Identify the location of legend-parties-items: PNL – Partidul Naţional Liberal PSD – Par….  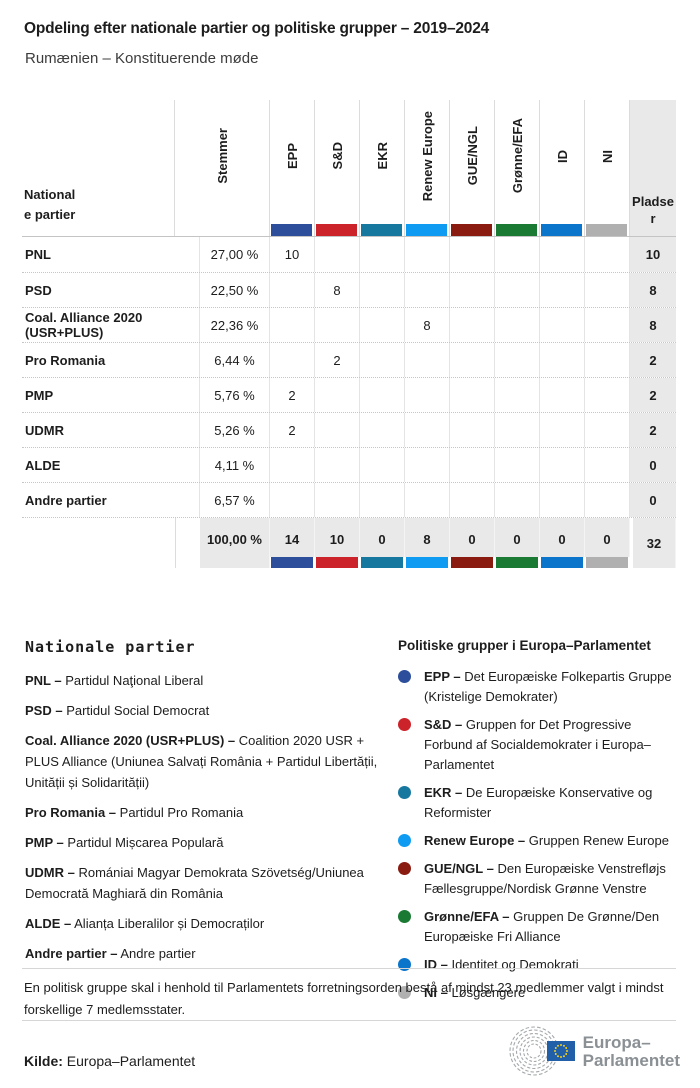
(204, 817).